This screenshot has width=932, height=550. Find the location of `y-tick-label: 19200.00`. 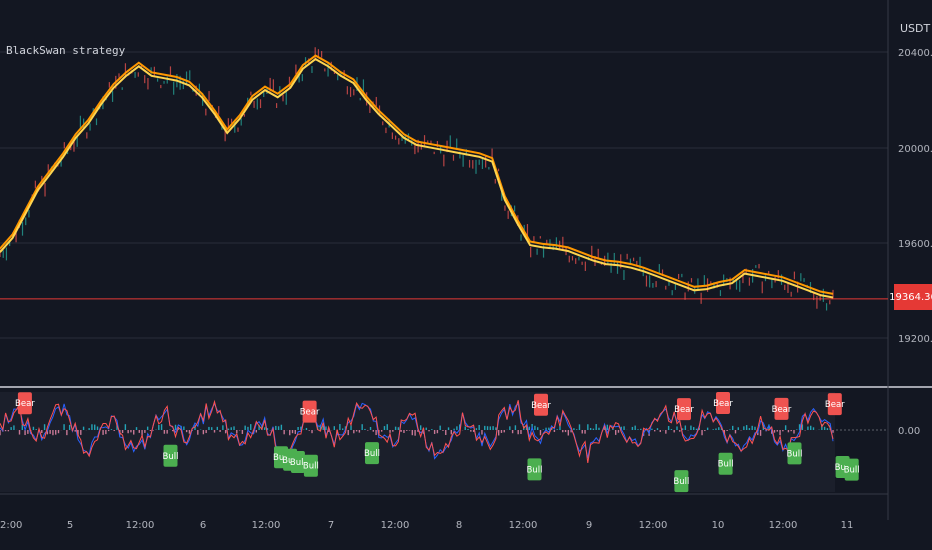

y-tick-label: 19200.00 is located at coordinates (915, 339).